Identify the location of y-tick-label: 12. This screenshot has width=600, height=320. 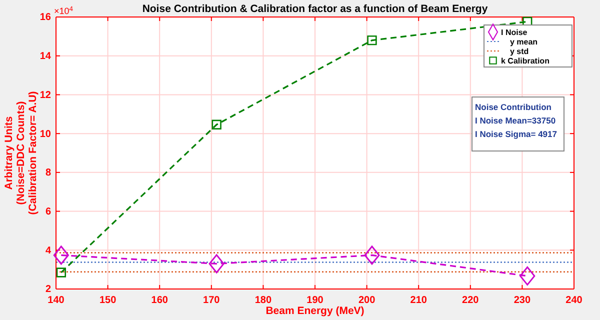
(46, 95).